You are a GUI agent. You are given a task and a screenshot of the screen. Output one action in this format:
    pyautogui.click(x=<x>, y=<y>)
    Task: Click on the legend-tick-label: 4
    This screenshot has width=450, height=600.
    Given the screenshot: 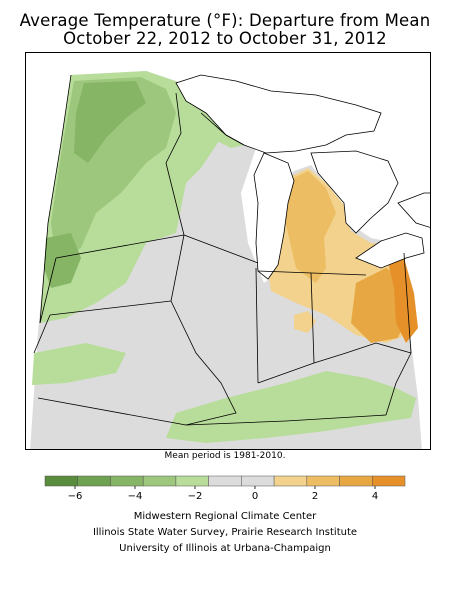 What is the action you would take?
    pyautogui.click(x=375, y=496)
    